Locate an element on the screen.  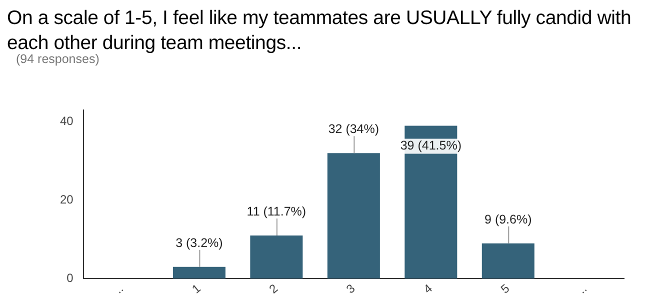
x-tick-label: 4 is located at coordinates (428, 288).